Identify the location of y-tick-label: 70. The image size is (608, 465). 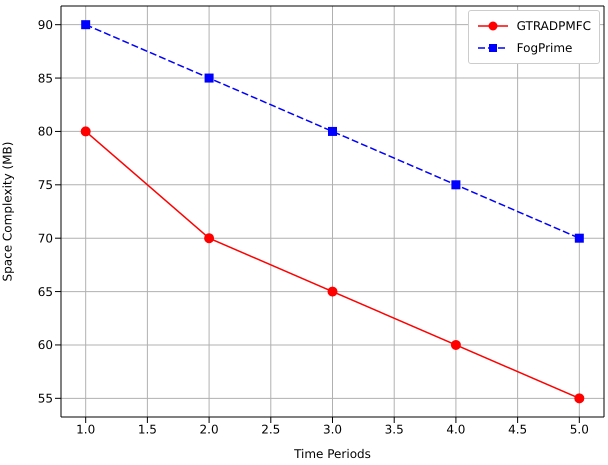
(45, 238).